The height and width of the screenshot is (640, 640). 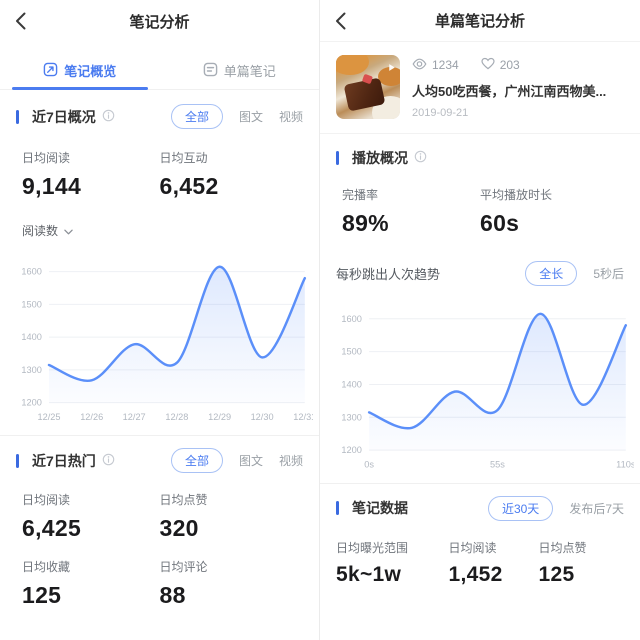 I want to click on heart-icon, so click(x=488, y=65).